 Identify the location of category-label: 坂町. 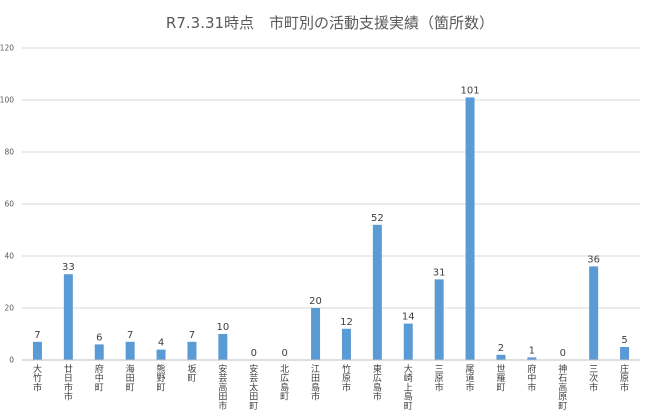
(191, 374).